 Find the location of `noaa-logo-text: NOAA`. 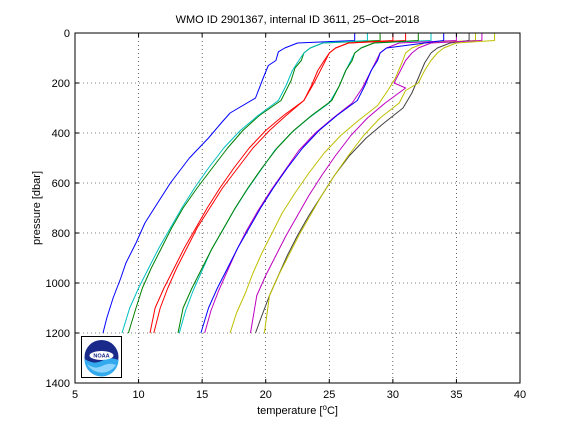

noaa-logo-text: NOAA is located at coordinates (101, 357).